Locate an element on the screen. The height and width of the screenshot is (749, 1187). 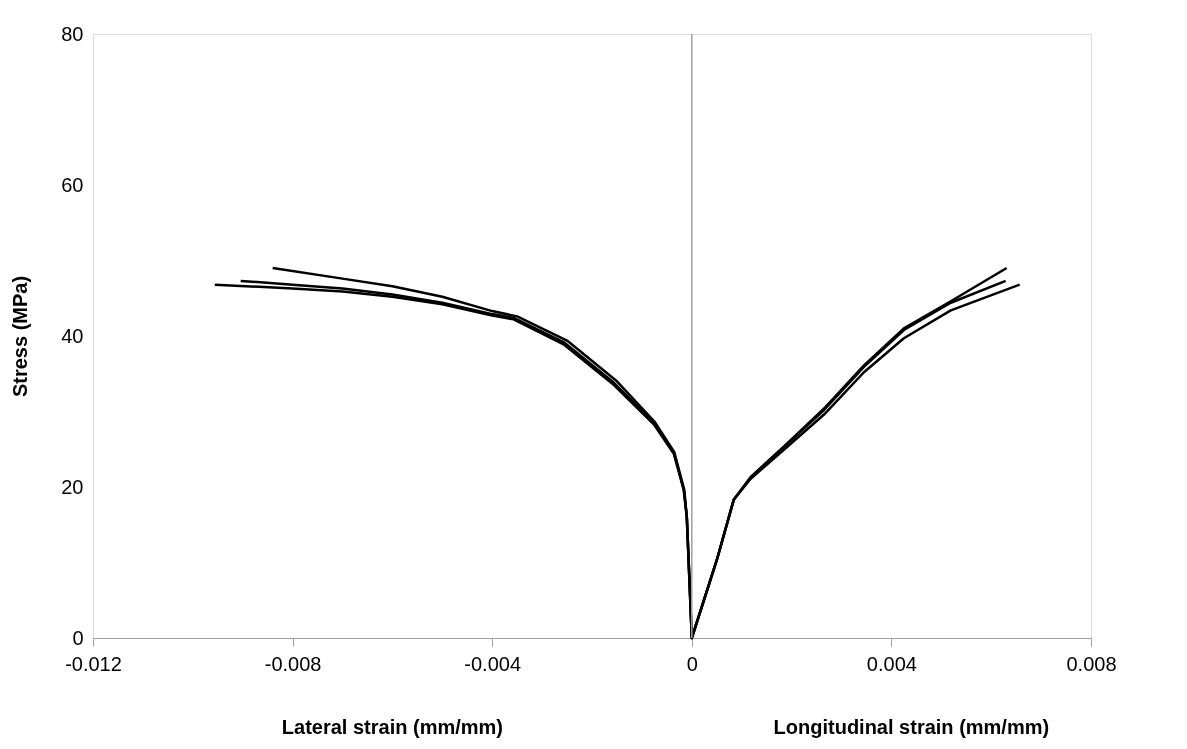
x-tick-label: -0.008 is located at coordinates (293, 663).